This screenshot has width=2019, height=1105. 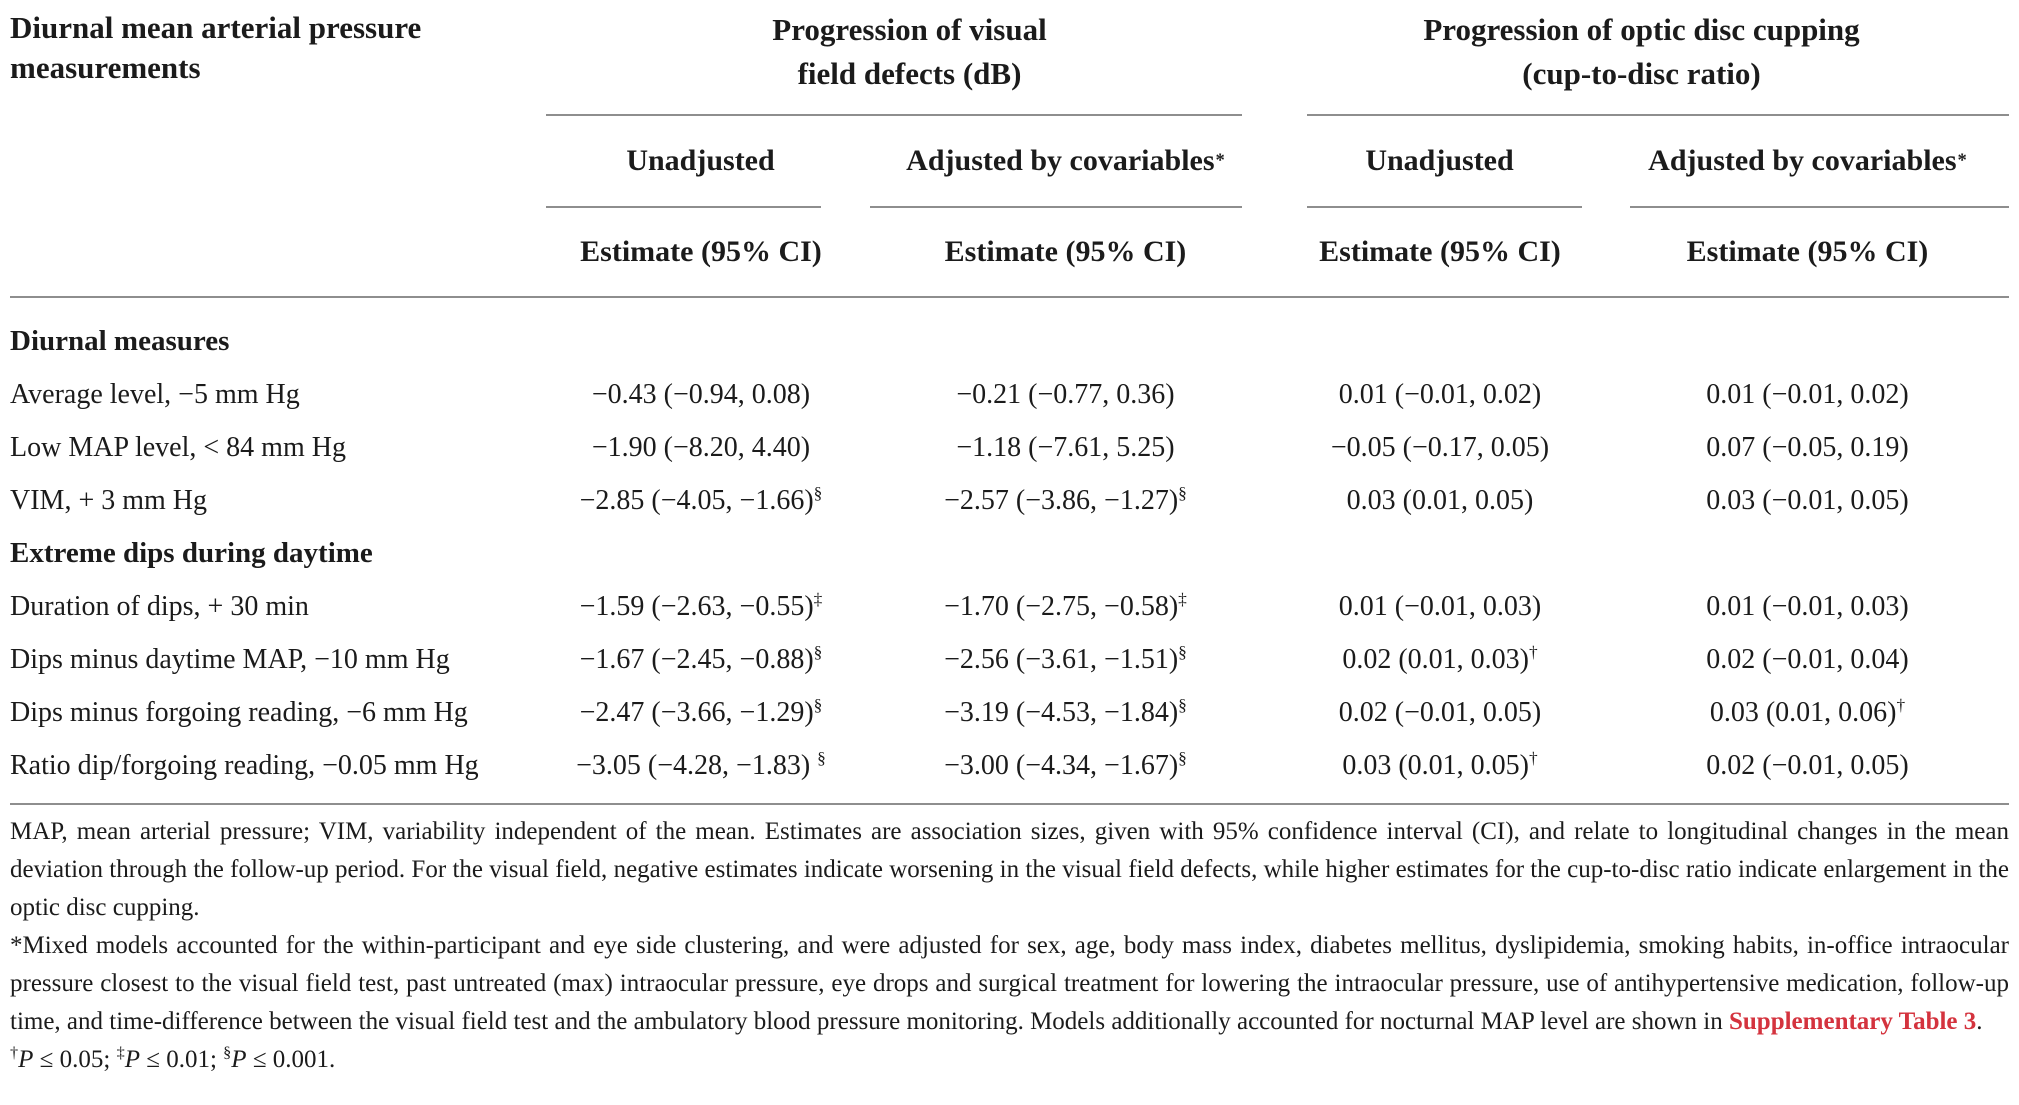 I want to click on group-underline, so click(x=1658, y=115).